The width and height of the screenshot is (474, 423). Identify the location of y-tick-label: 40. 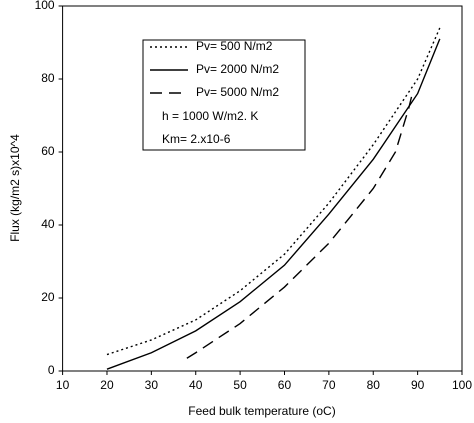
(48, 224).